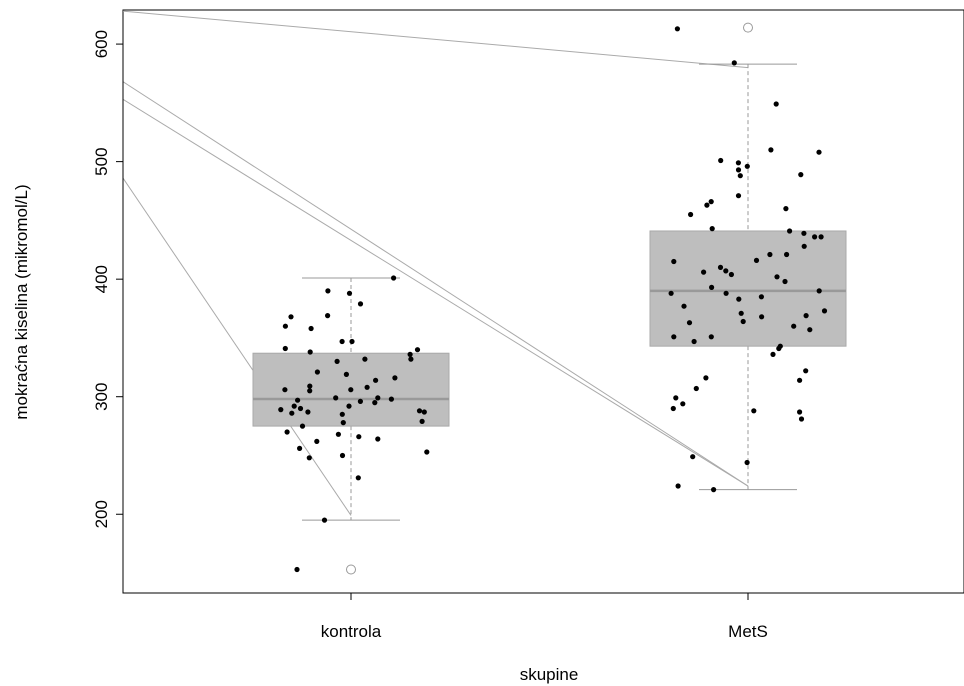  What do you see at coordinates (748, 631) in the screenshot?
I see `x-tick-label: MetS` at bounding box center [748, 631].